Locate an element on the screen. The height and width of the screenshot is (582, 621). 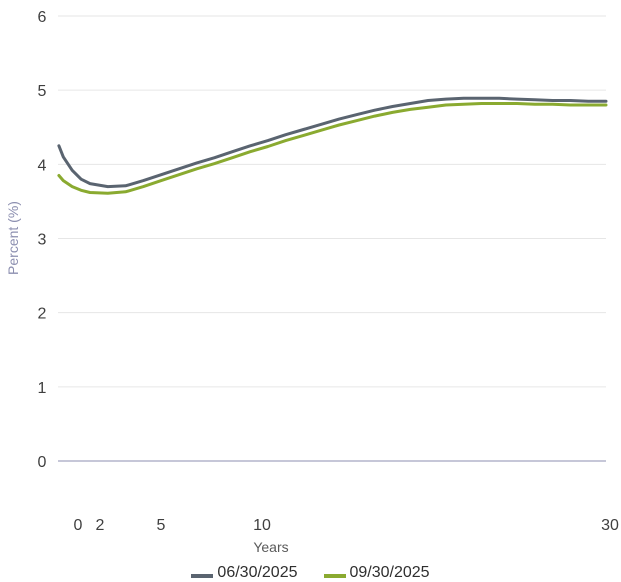
x-axis-title: Years is located at coordinates (270, 547).